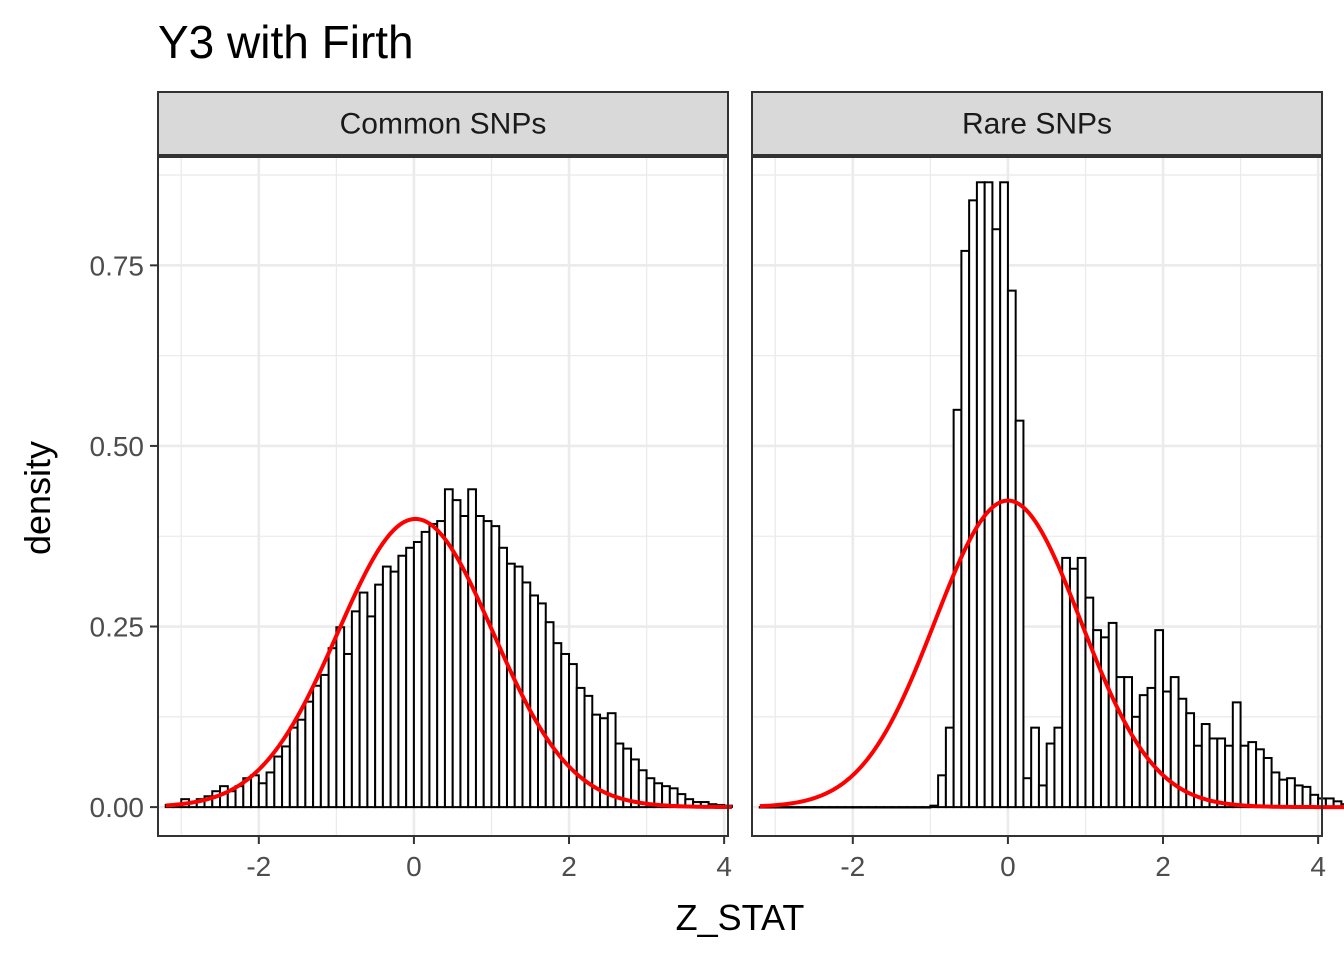  I want to click on x-axis: -2 0 2 4 -2 0 2 4, so click(786, 859).